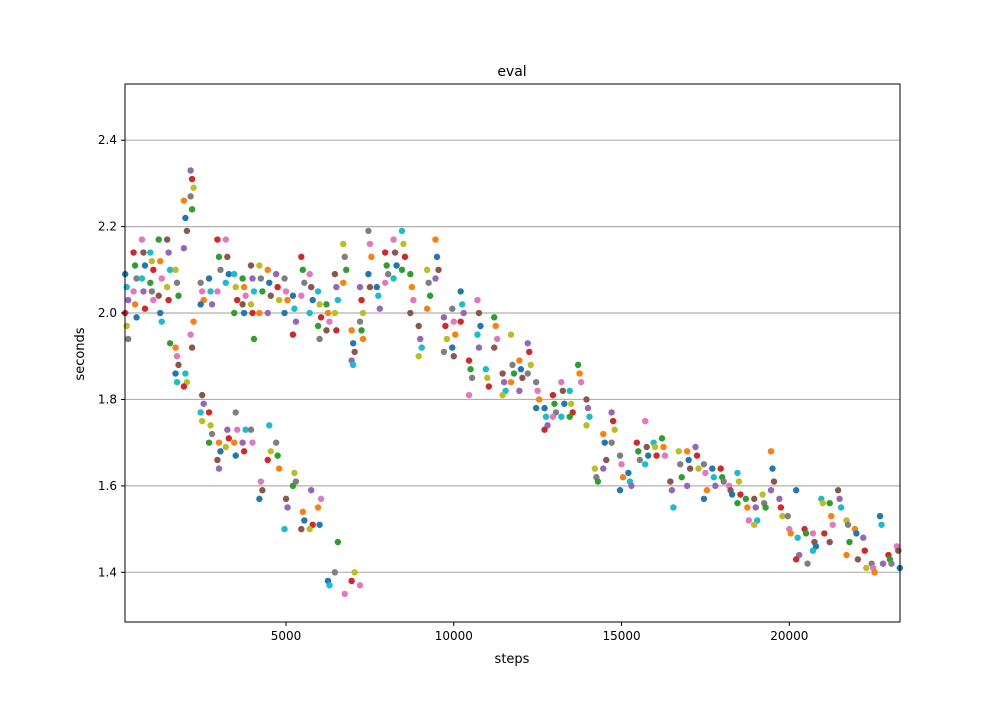 This screenshot has width=1000, height=704. Describe the element at coordinates (107, 140) in the screenshot. I see `y-tick-label: 2.4` at that location.